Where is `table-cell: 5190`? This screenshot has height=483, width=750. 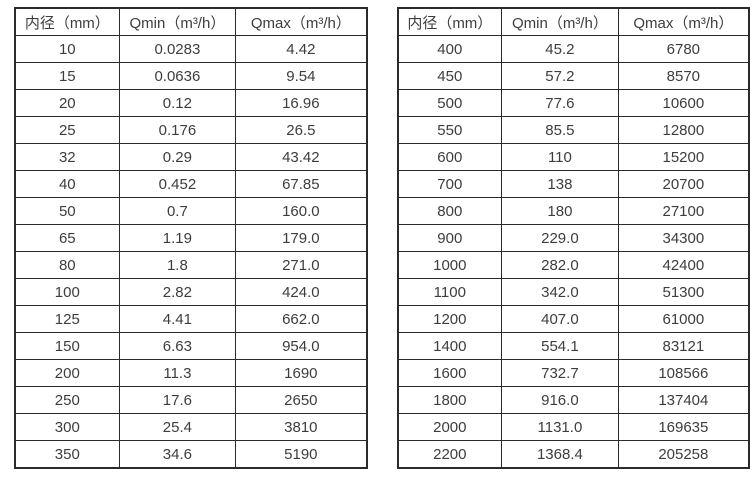 table-cell: 5190 is located at coordinates (301, 454).